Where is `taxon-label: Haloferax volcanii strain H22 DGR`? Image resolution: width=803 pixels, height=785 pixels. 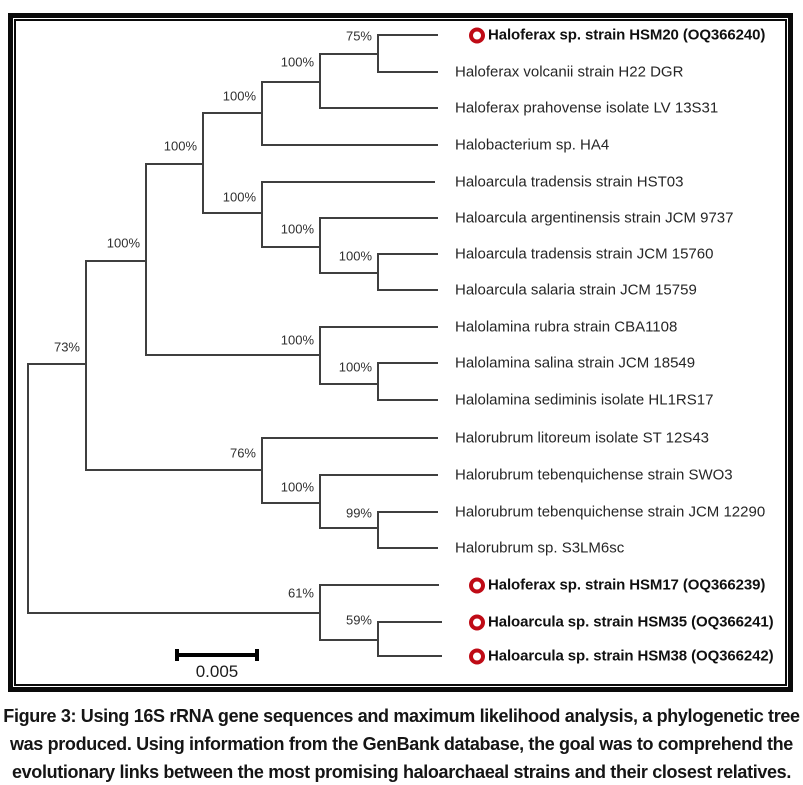
taxon-label: Haloferax volcanii strain H22 DGR is located at coordinates (569, 72).